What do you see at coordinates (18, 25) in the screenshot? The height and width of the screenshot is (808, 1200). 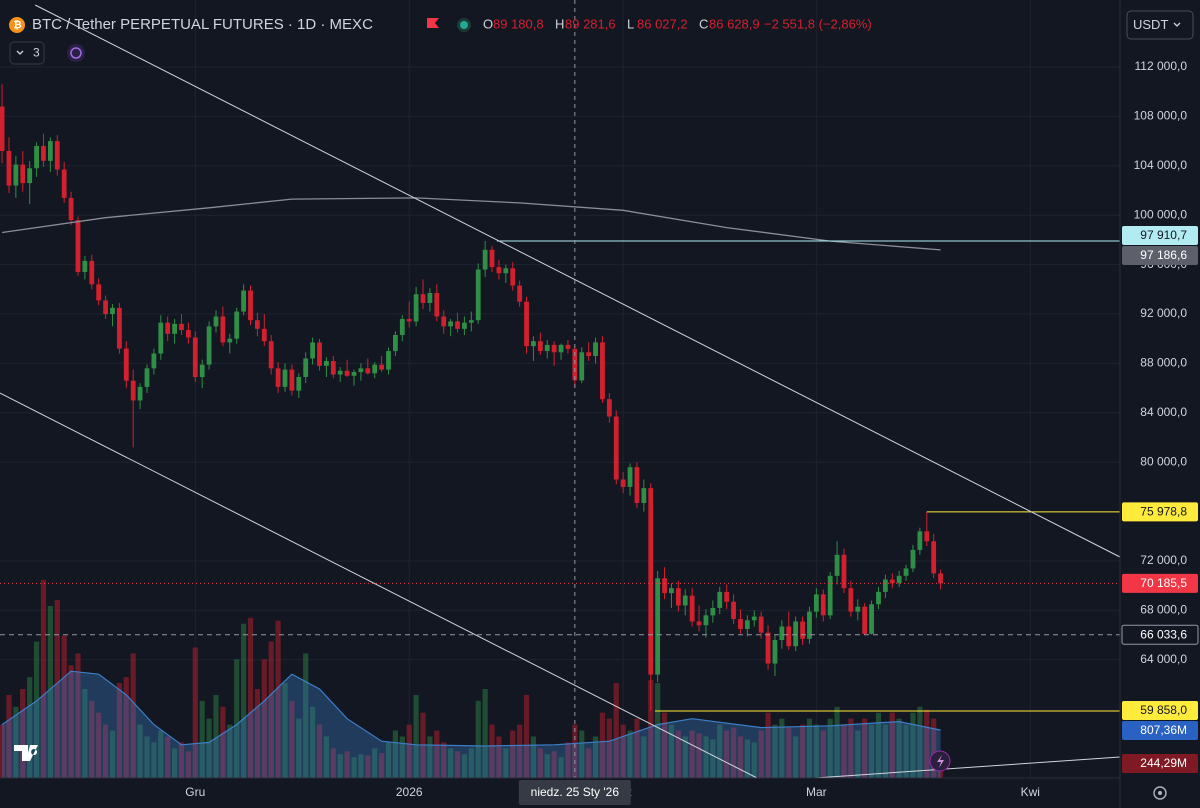 I see `coin-icon-glyph: ₿` at bounding box center [18, 25].